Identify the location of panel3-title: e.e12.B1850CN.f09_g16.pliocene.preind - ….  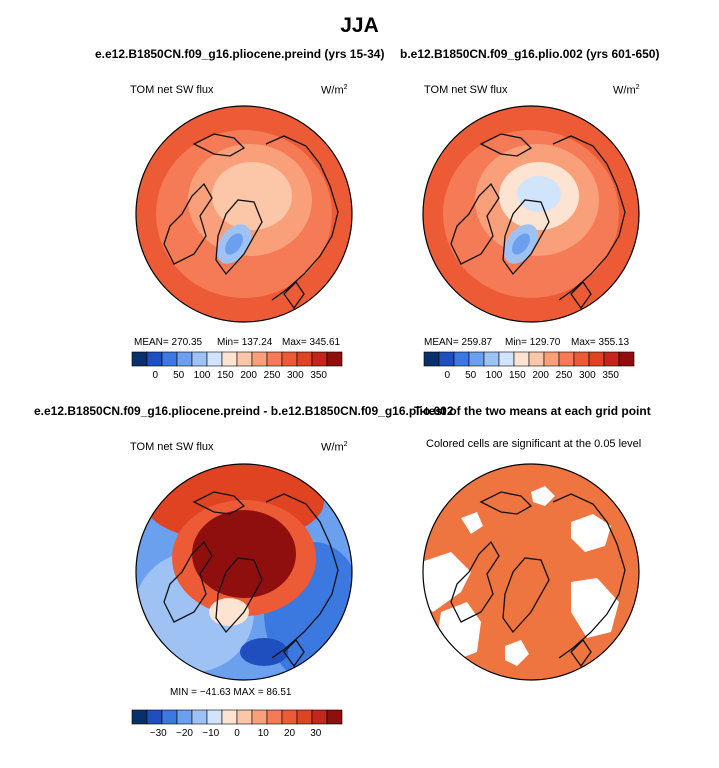
(244, 411).